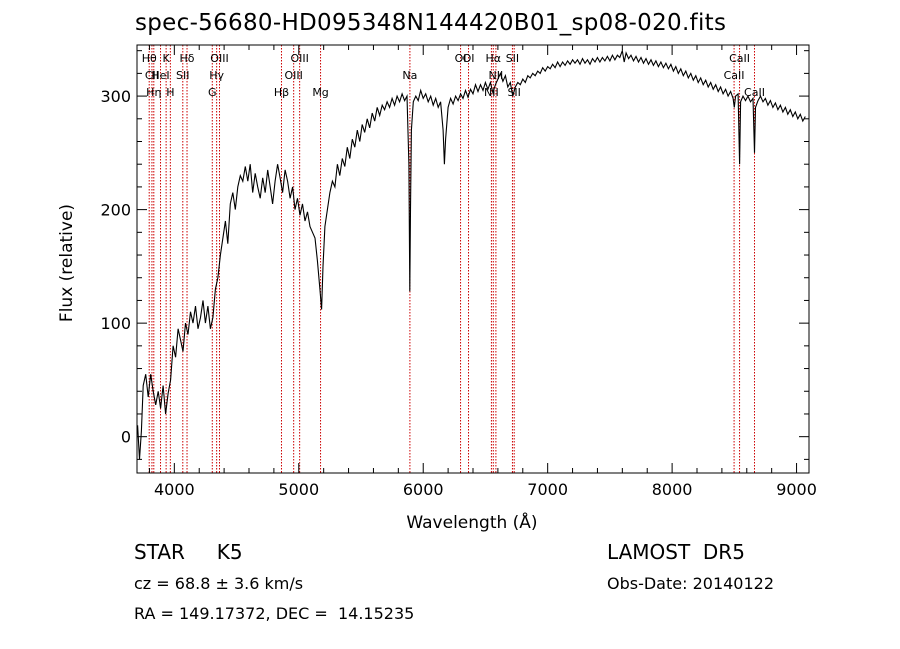 The image size is (900, 649). I want to click on marker-label: Hη, so click(153, 92).